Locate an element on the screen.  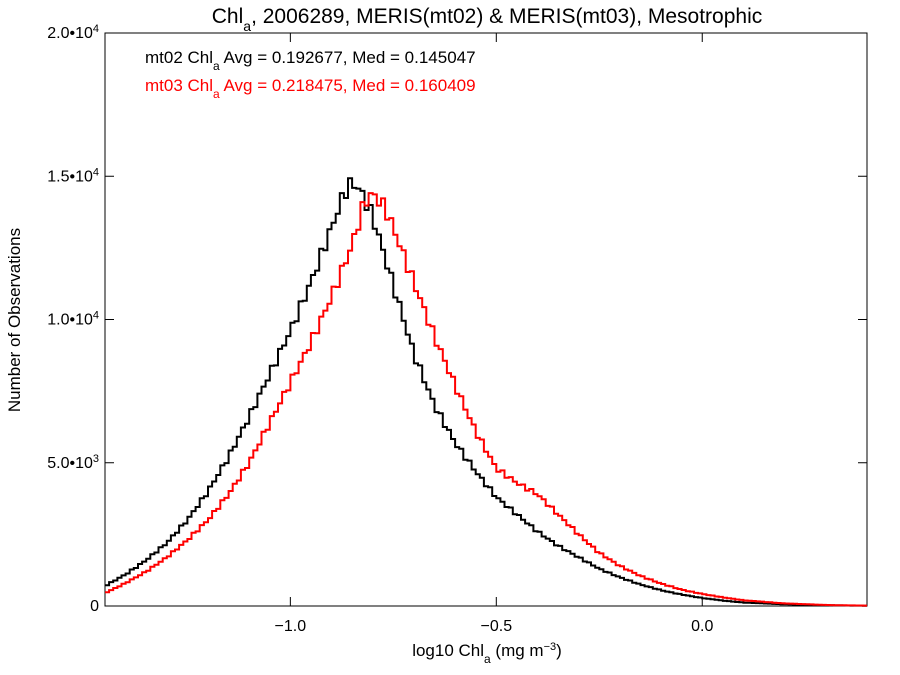
y-tick-label: 0 is located at coordinates (94, 606).